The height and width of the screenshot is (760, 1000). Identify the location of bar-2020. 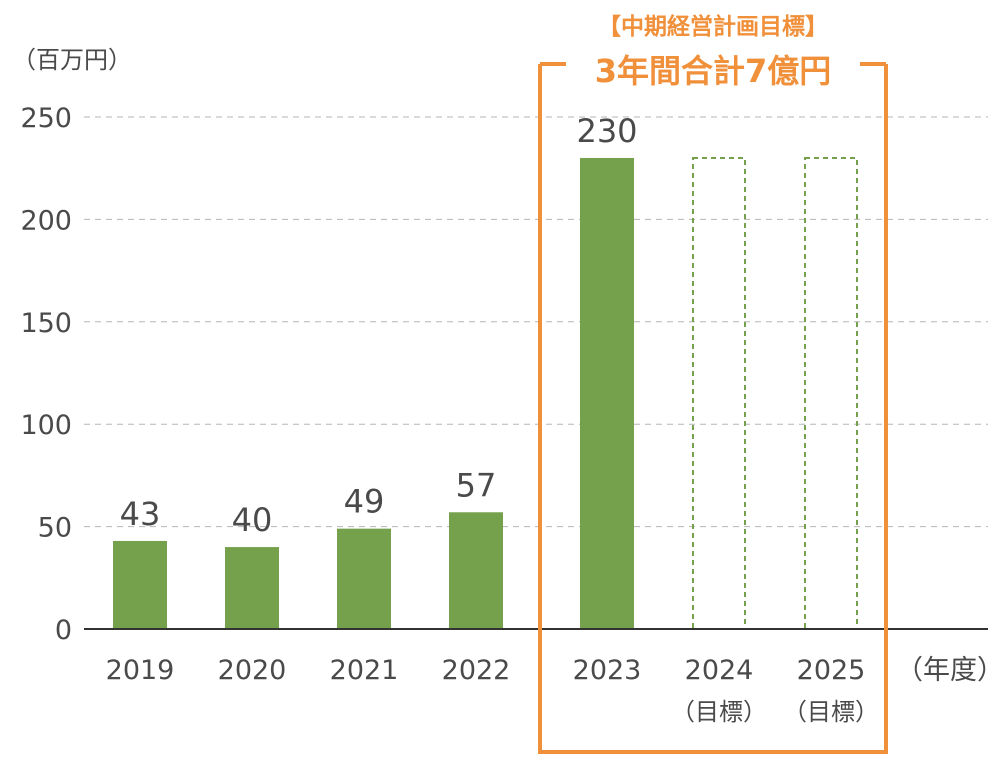
(252, 588).